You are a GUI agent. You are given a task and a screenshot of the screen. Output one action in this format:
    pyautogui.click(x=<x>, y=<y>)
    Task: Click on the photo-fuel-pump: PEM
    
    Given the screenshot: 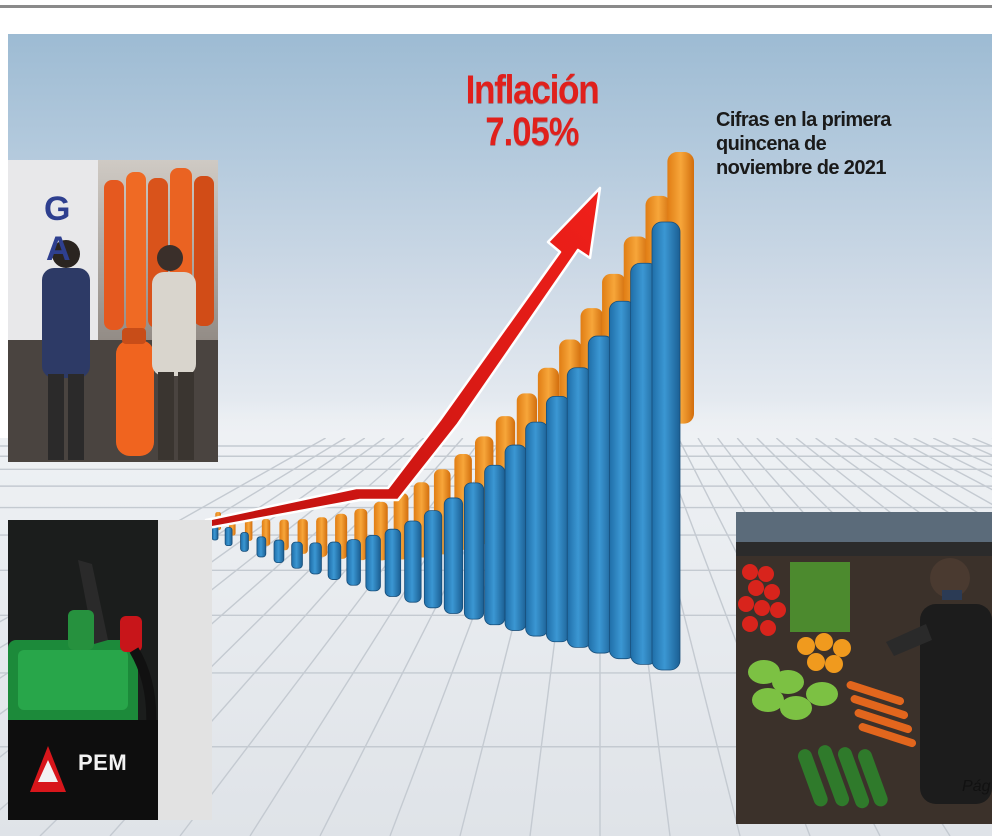 What is the action you would take?
    pyautogui.click(x=110, y=670)
    